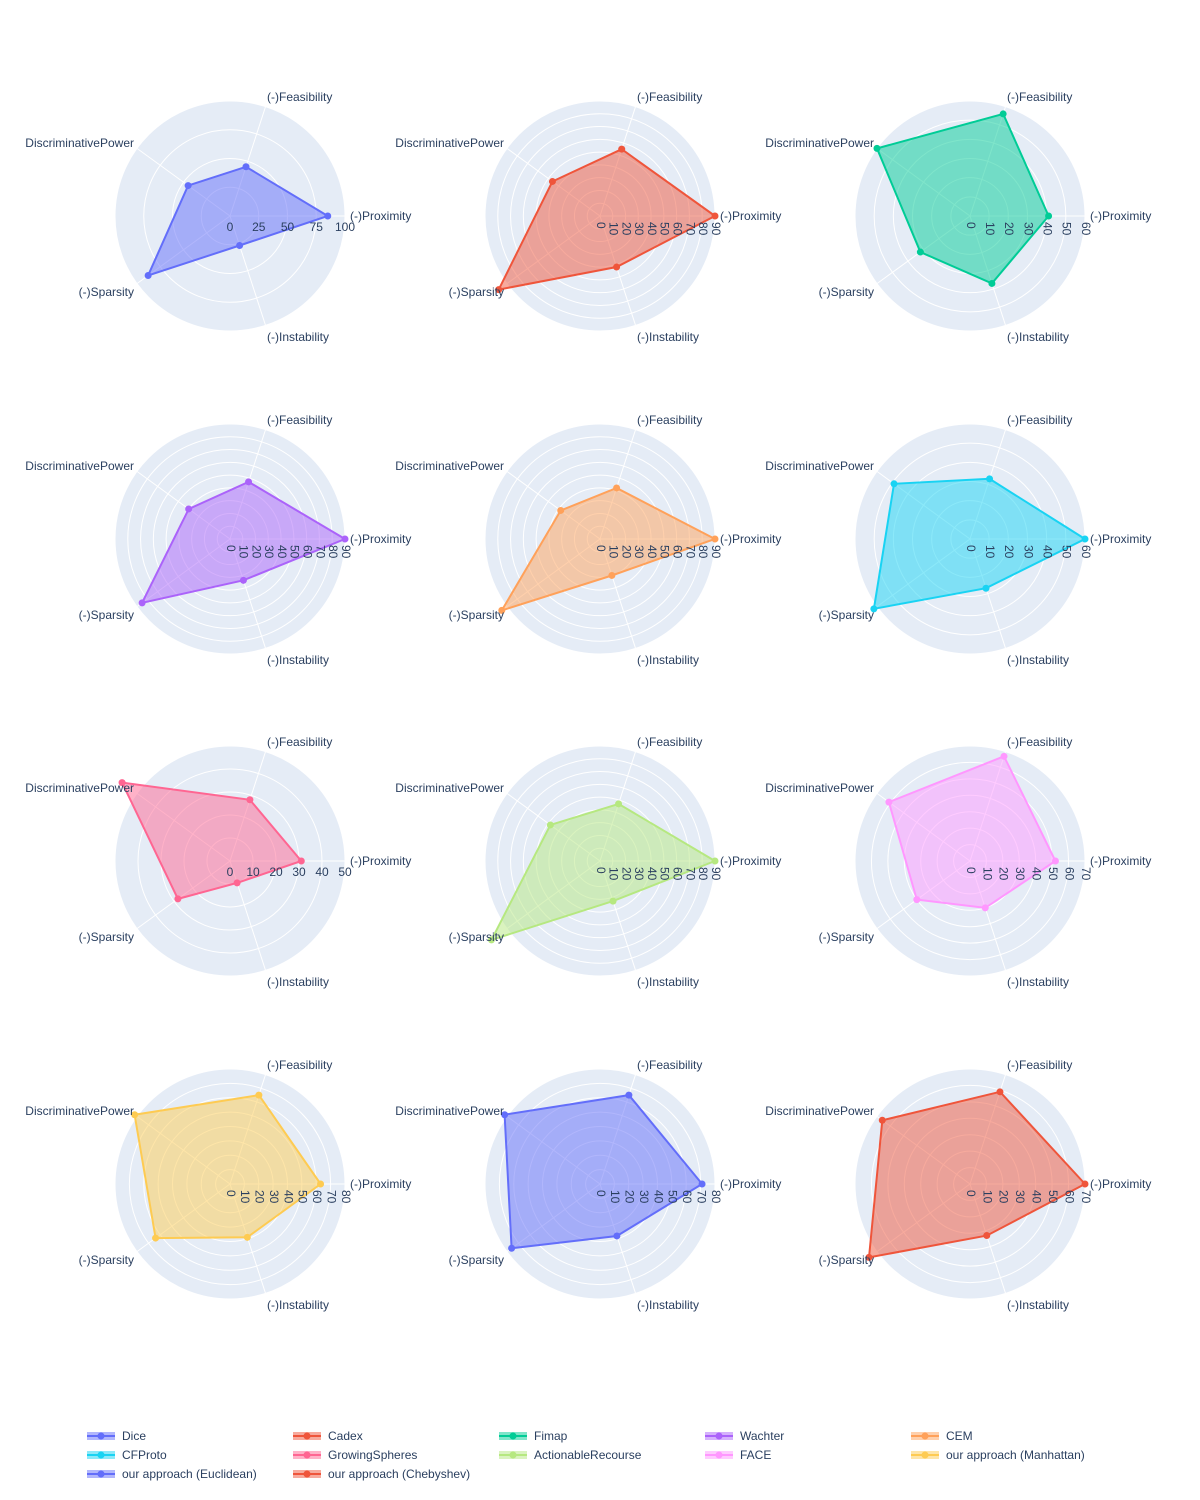 The height and width of the screenshot is (1500, 1200). What do you see at coordinates (997, 1455) in the screenshot?
I see `legend-item: our approach (Manhattan)` at bounding box center [997, 1455].